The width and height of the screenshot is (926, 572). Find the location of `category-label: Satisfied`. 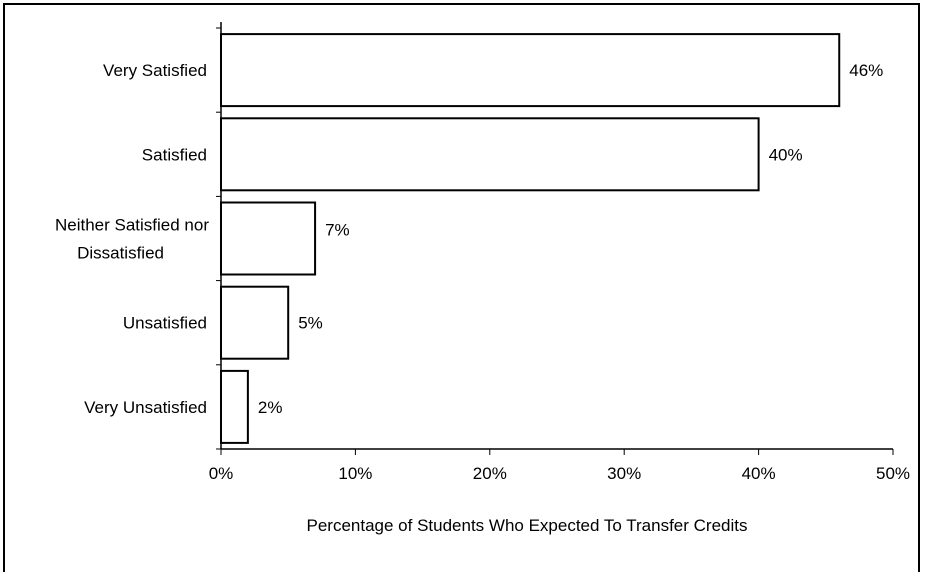

category-label: Satisfied is located at coordinates (174, 154).